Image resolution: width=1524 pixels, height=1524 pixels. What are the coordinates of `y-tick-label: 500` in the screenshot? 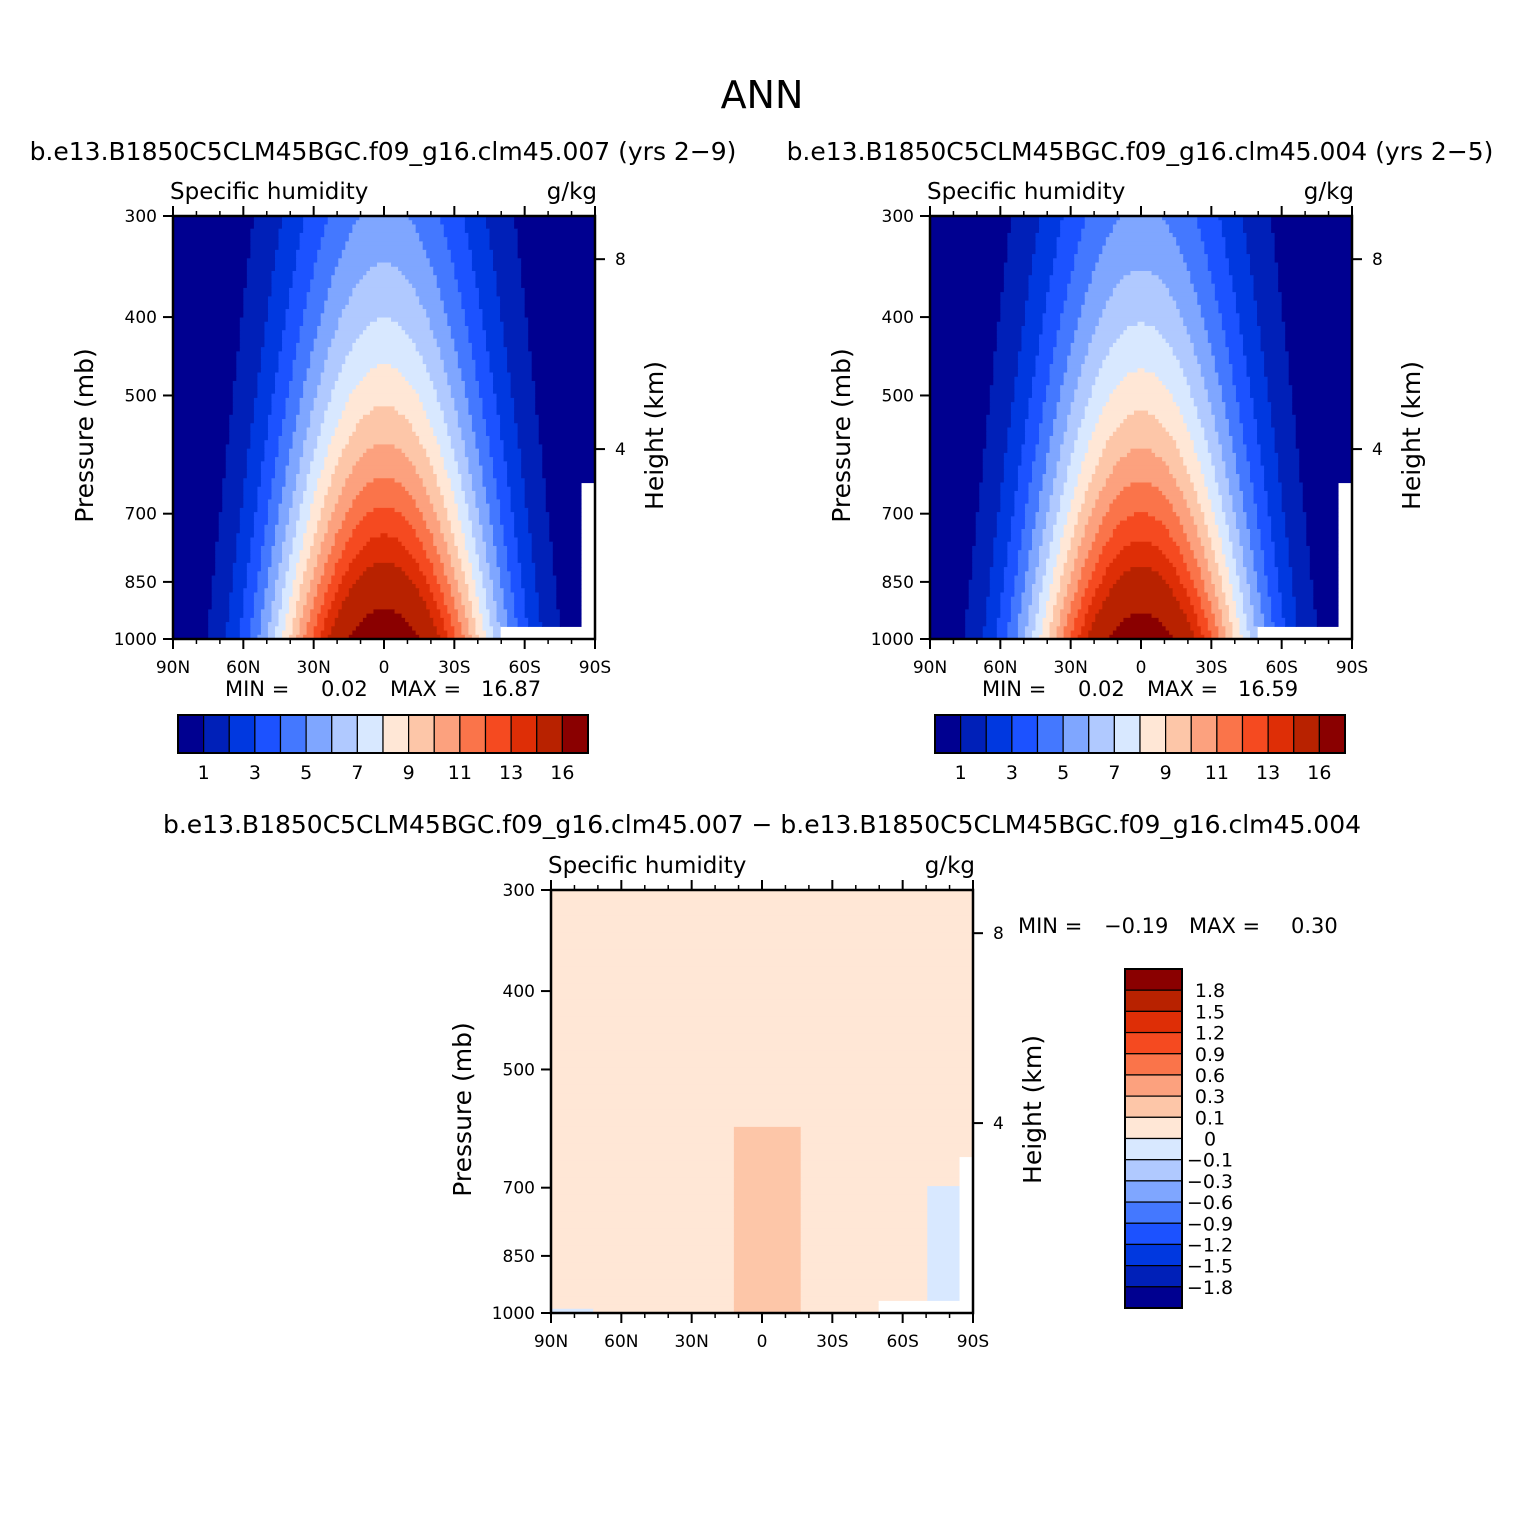 It's located at (141, 396).